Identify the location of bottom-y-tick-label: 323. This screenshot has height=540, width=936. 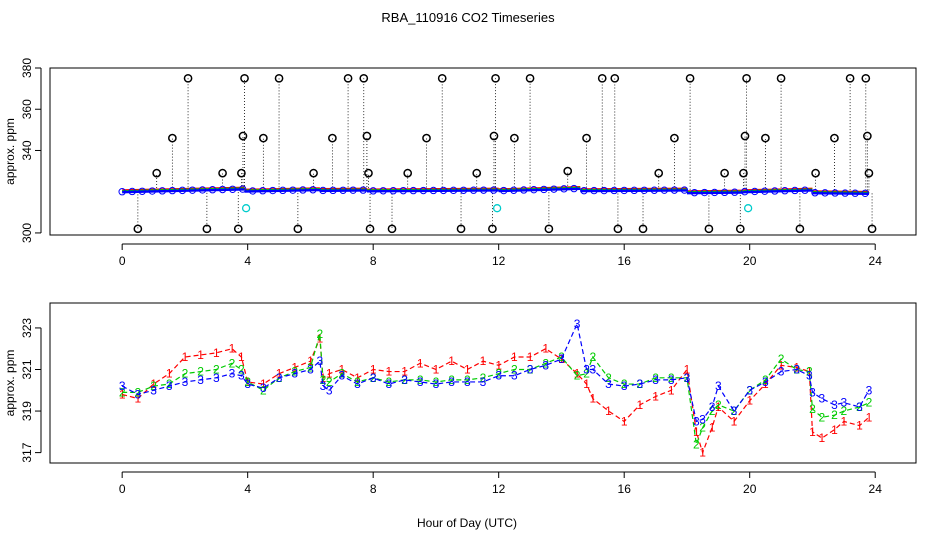
(27, 328).